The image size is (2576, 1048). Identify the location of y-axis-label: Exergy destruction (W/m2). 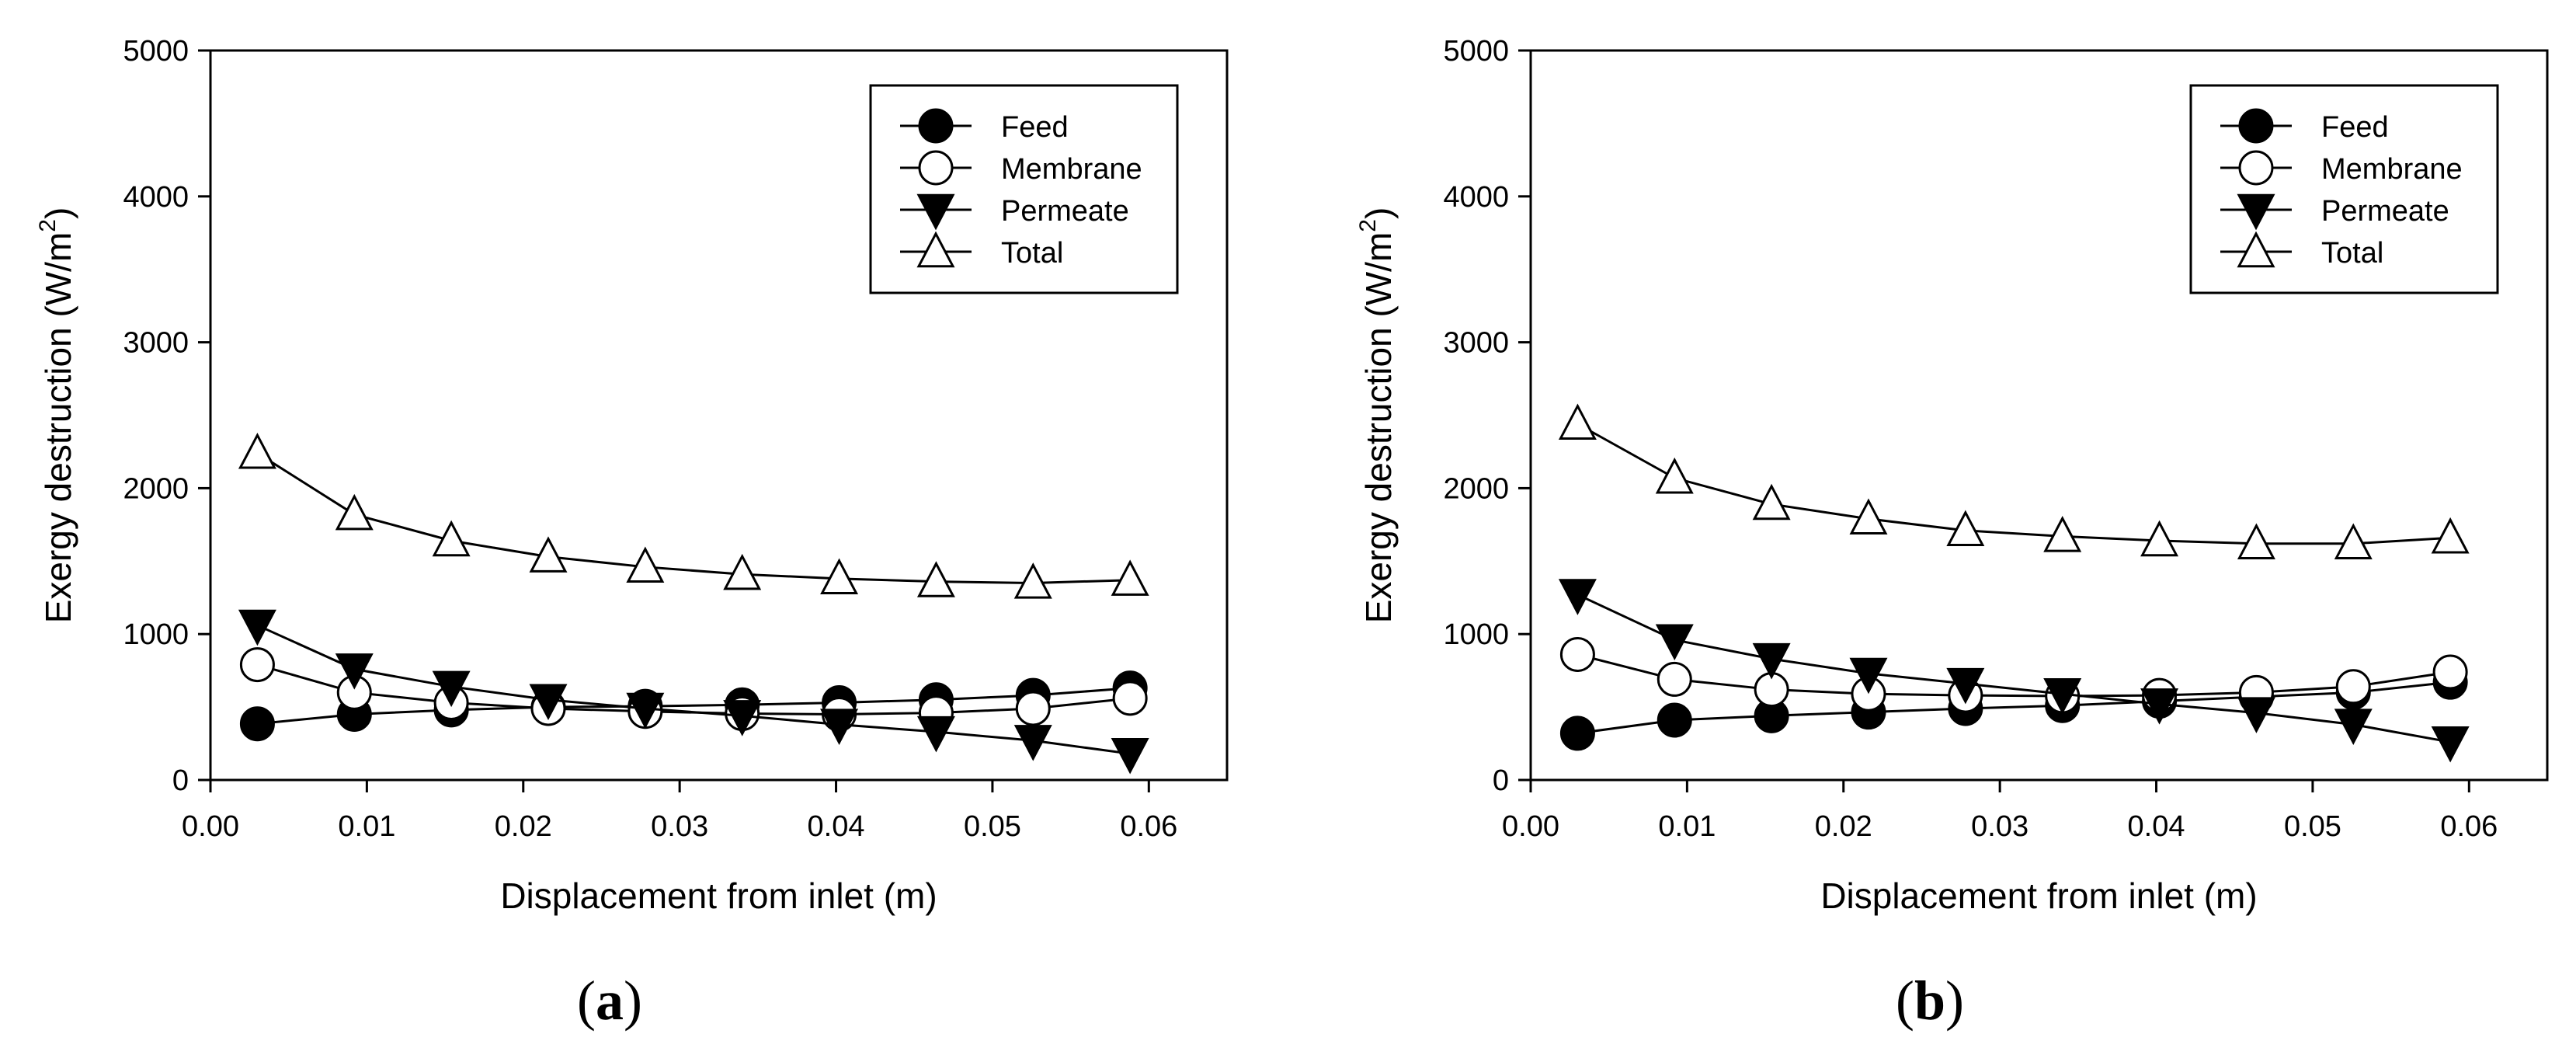
(1377, 416).